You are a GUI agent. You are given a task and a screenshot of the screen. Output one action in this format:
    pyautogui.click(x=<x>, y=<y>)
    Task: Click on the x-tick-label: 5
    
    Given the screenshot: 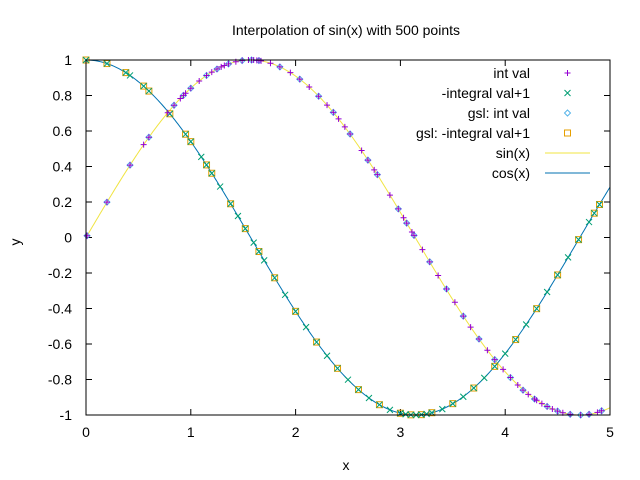 What is the action you would take?
    pyautogui.click(x=610, y=432)
    